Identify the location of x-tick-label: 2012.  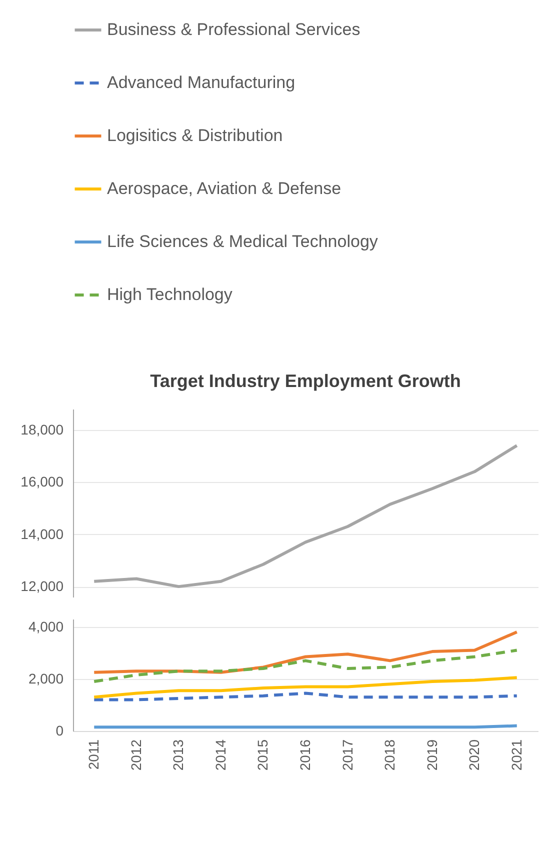
(136, 755).